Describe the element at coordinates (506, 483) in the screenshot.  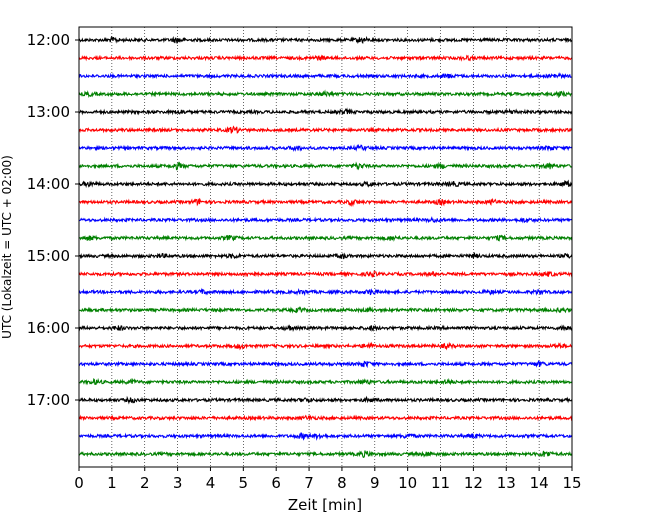
I see `x-tick-label: 13` at that location.